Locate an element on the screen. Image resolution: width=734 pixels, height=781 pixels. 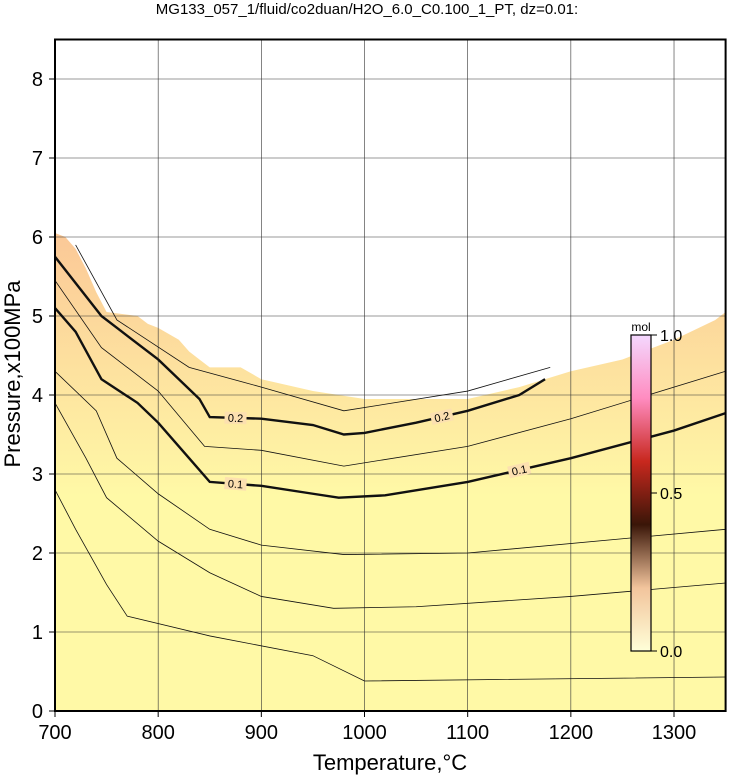
y-tick-label: 0 is located at coordinates (37, 712).